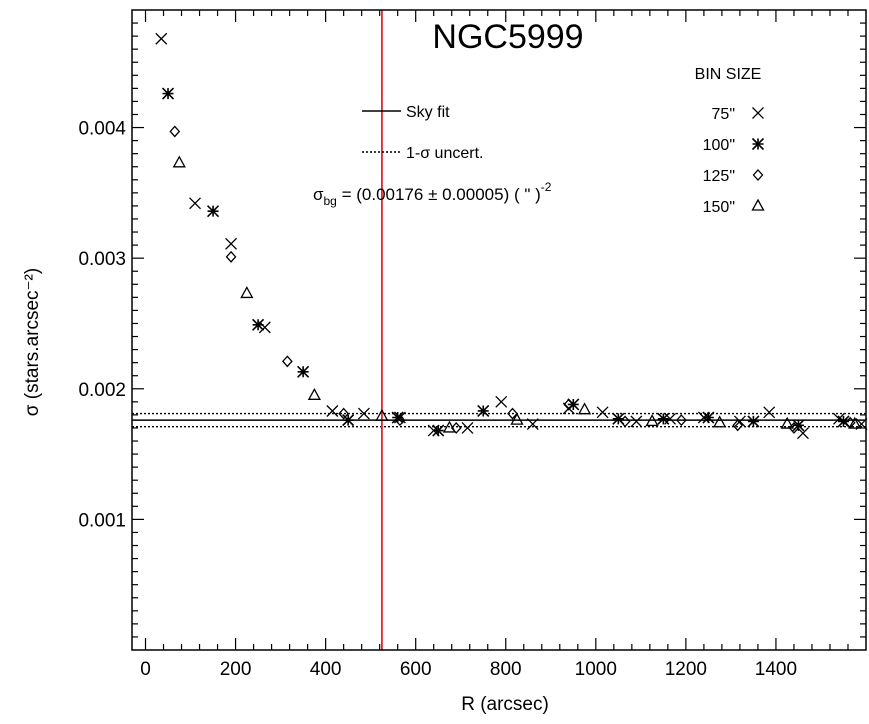 The image size is (869, 724). I want to click on y-tick-label: 0.002, so click(102, 390).